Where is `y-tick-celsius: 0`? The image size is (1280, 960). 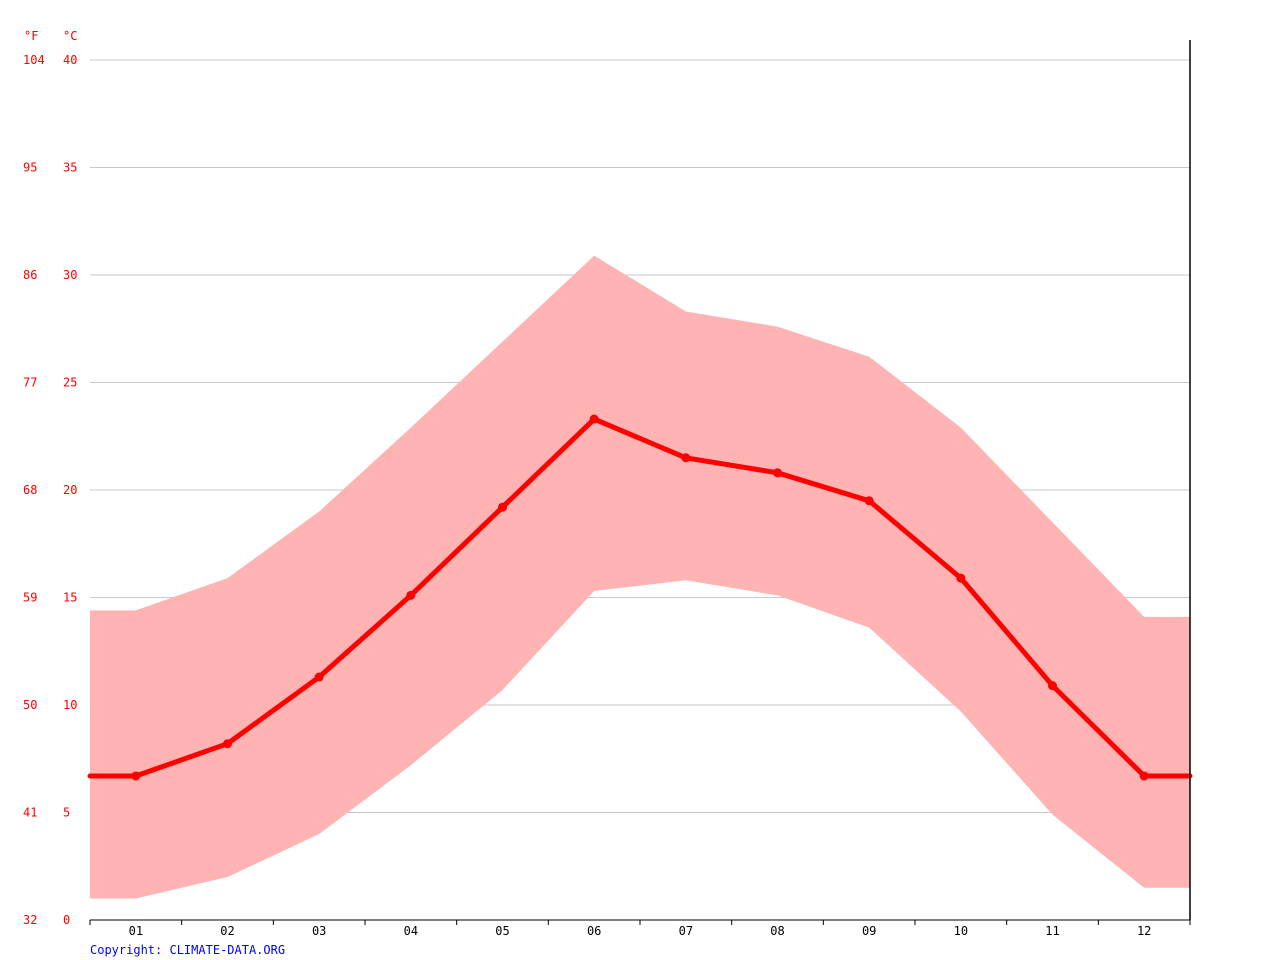 y-tick-celsius: 0 is located at coordinates (66, 920).